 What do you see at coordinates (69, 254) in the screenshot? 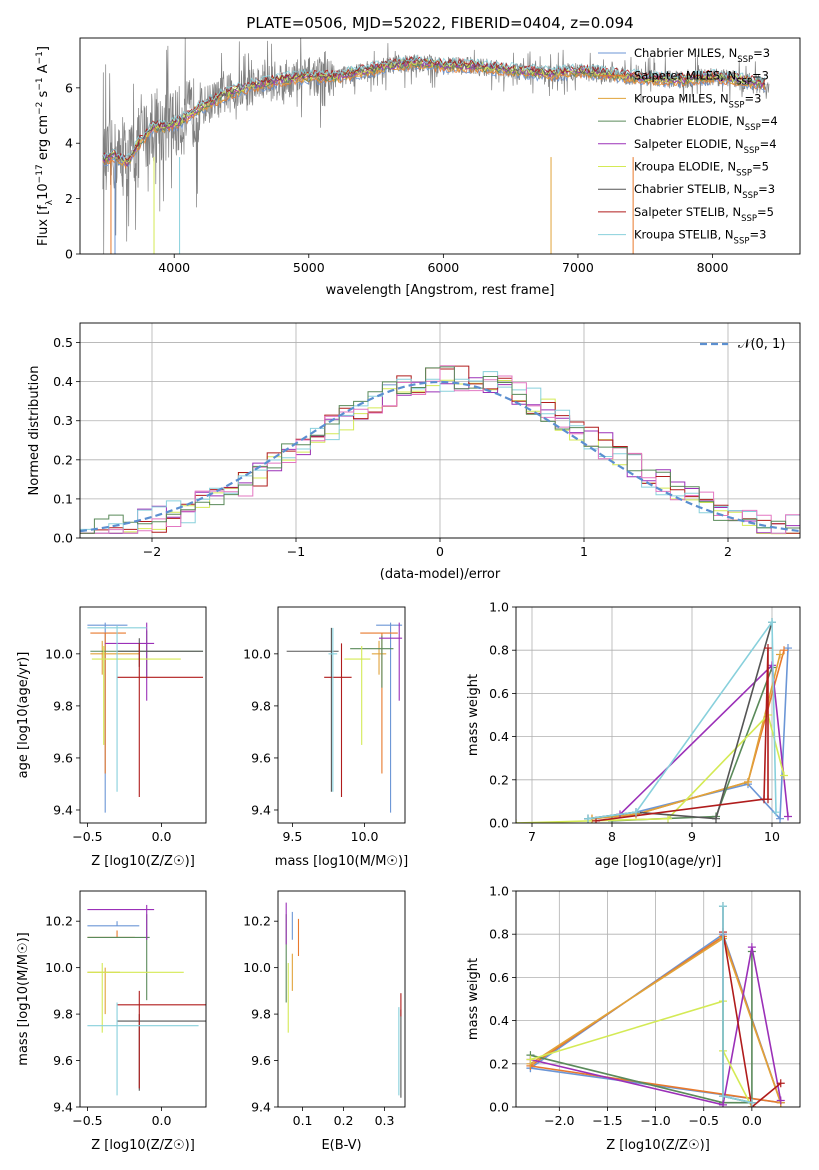
I see `y-tick-label: 0` at bounding box center [69, 254].